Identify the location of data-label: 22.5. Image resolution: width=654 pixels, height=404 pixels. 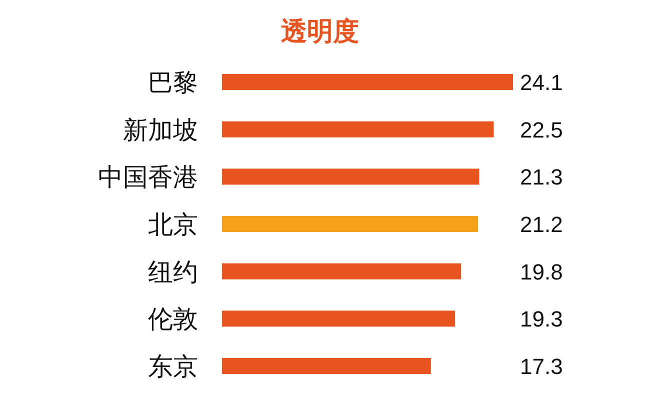
(541, 129).